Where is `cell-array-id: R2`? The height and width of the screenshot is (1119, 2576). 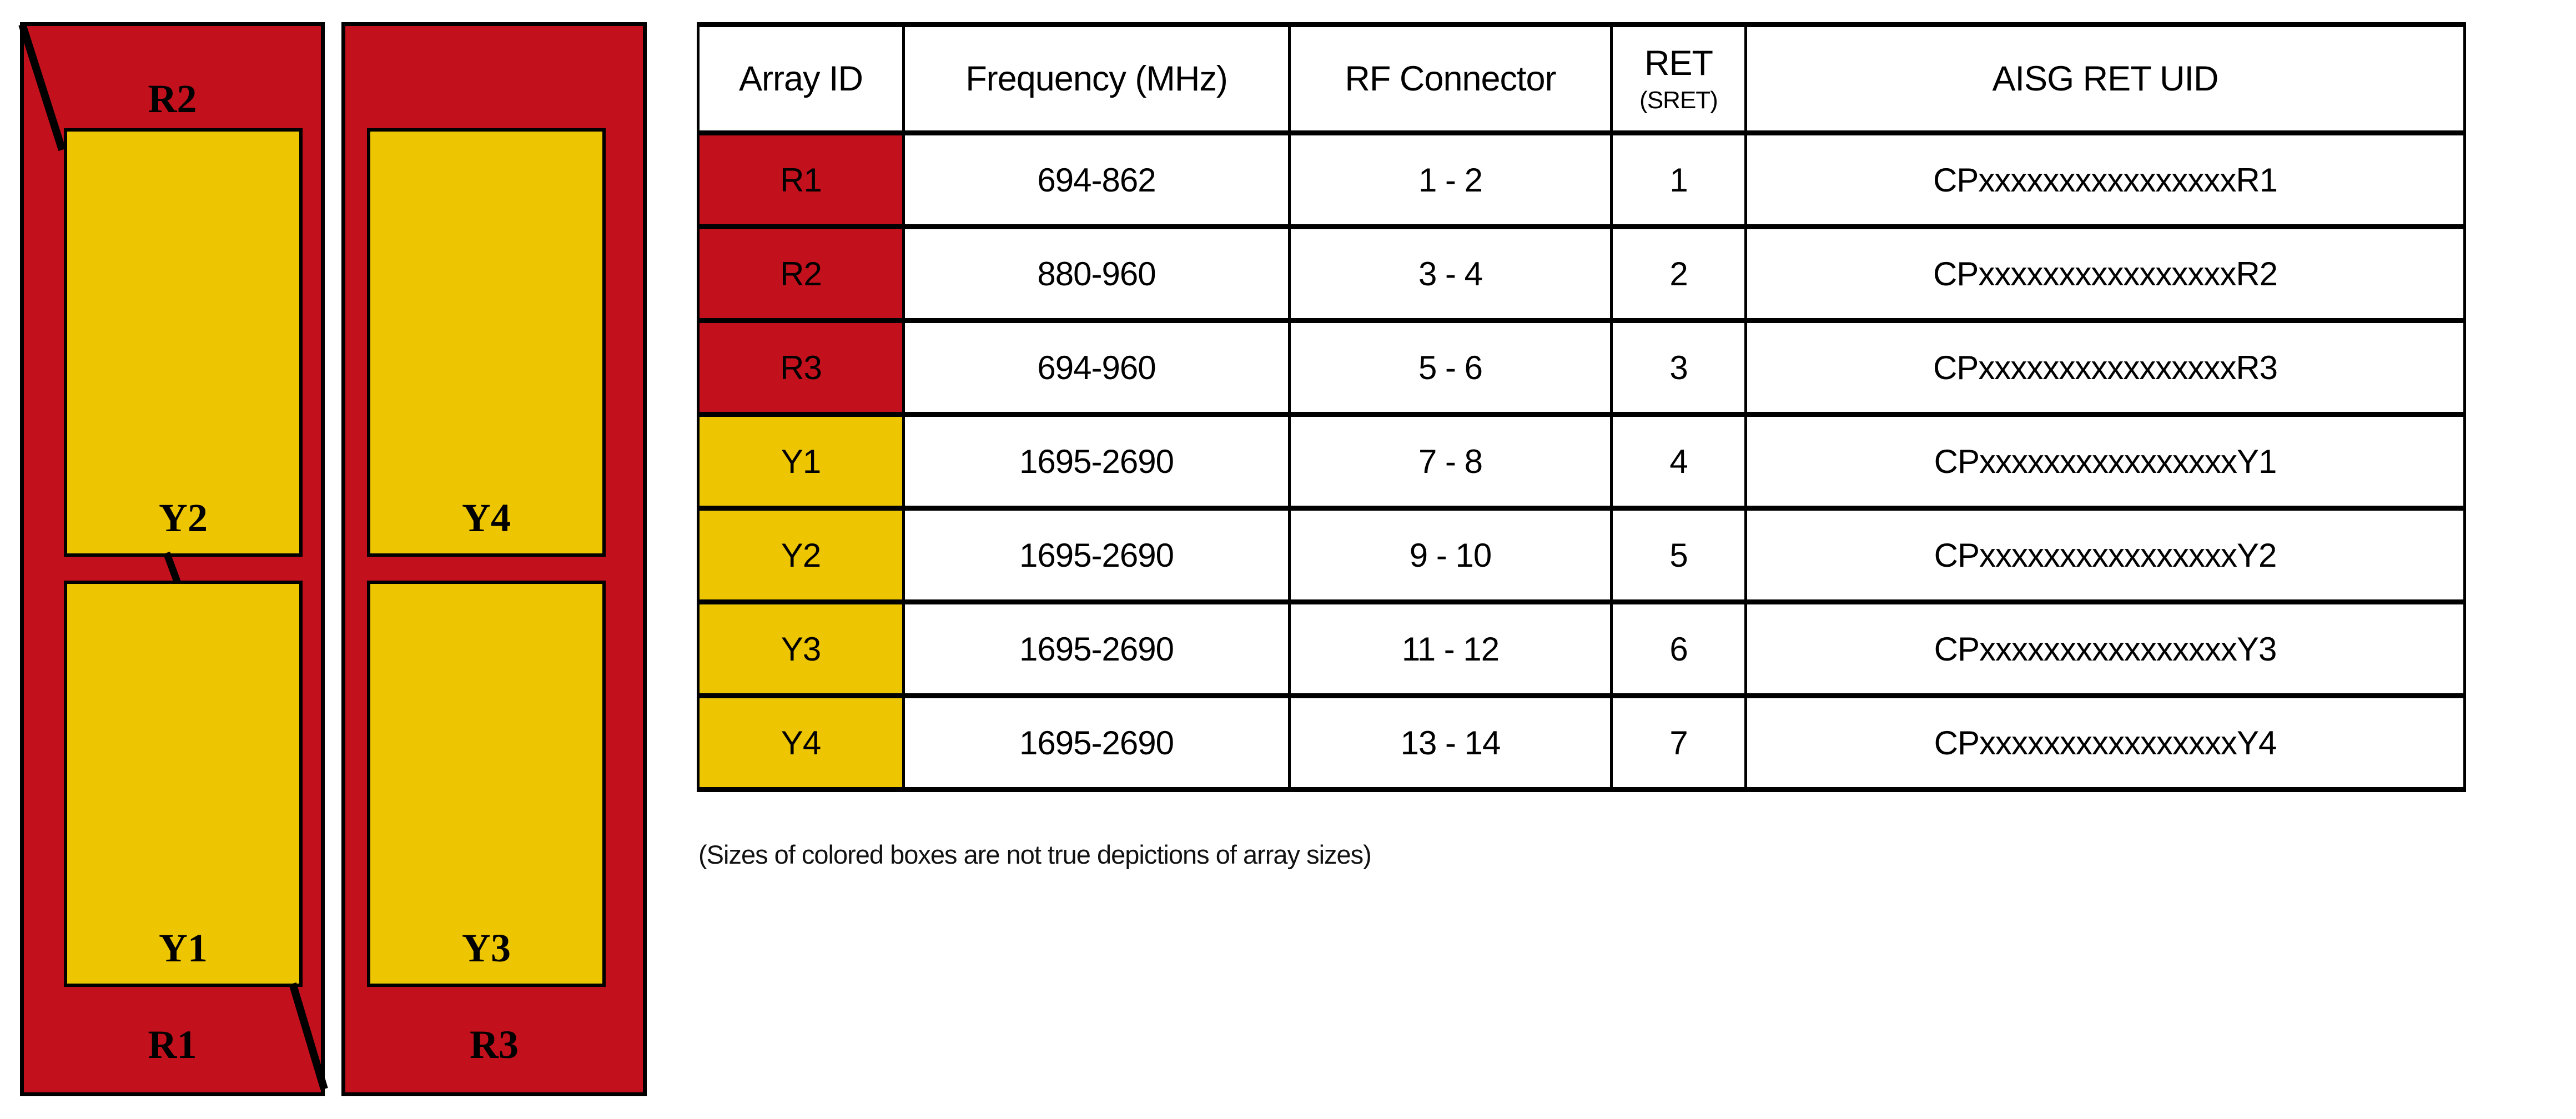 cell-array-id: R2 is located at coordinates (801, 273).